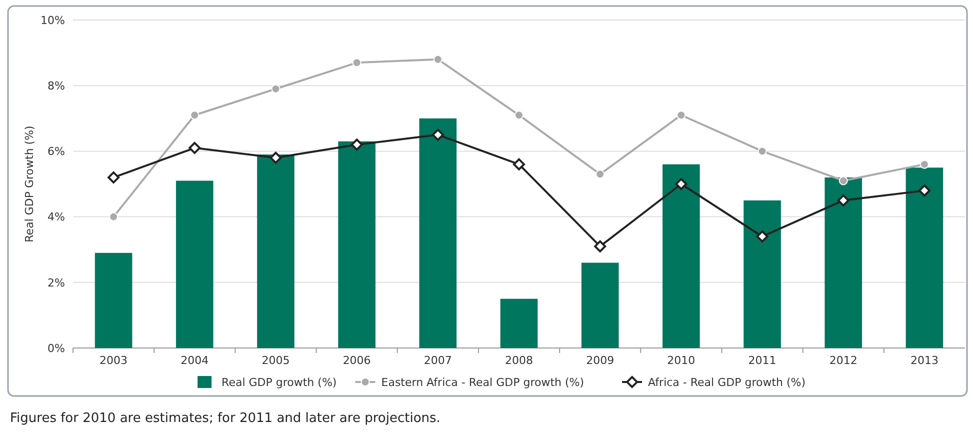 The image size is (973, 436). Describe the element at coordinates (279, 382) in the screenshot. I see `legend-label: Real GDP growth (%)` at that location.